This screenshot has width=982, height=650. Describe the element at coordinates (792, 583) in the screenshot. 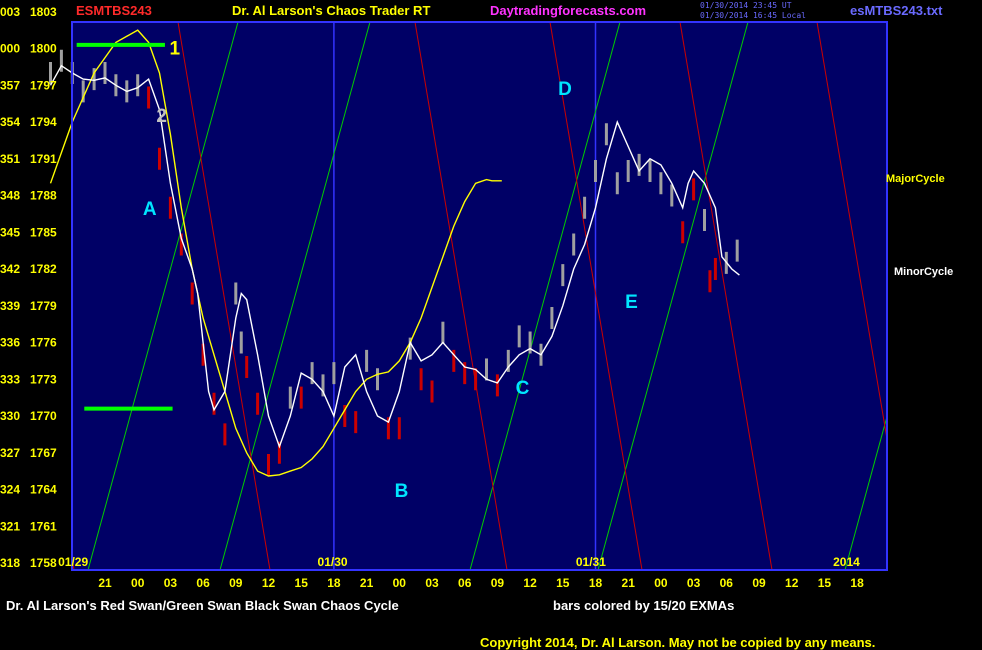

I see `x-tick-21: 12` at that location.